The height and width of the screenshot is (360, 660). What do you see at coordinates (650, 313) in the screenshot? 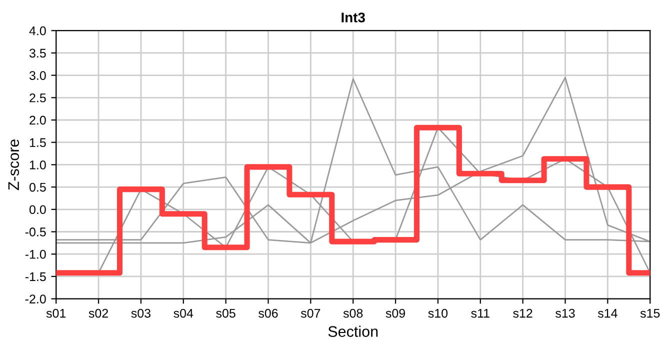
I see `x-tick-label: s15` at bounding box center [650, 313].